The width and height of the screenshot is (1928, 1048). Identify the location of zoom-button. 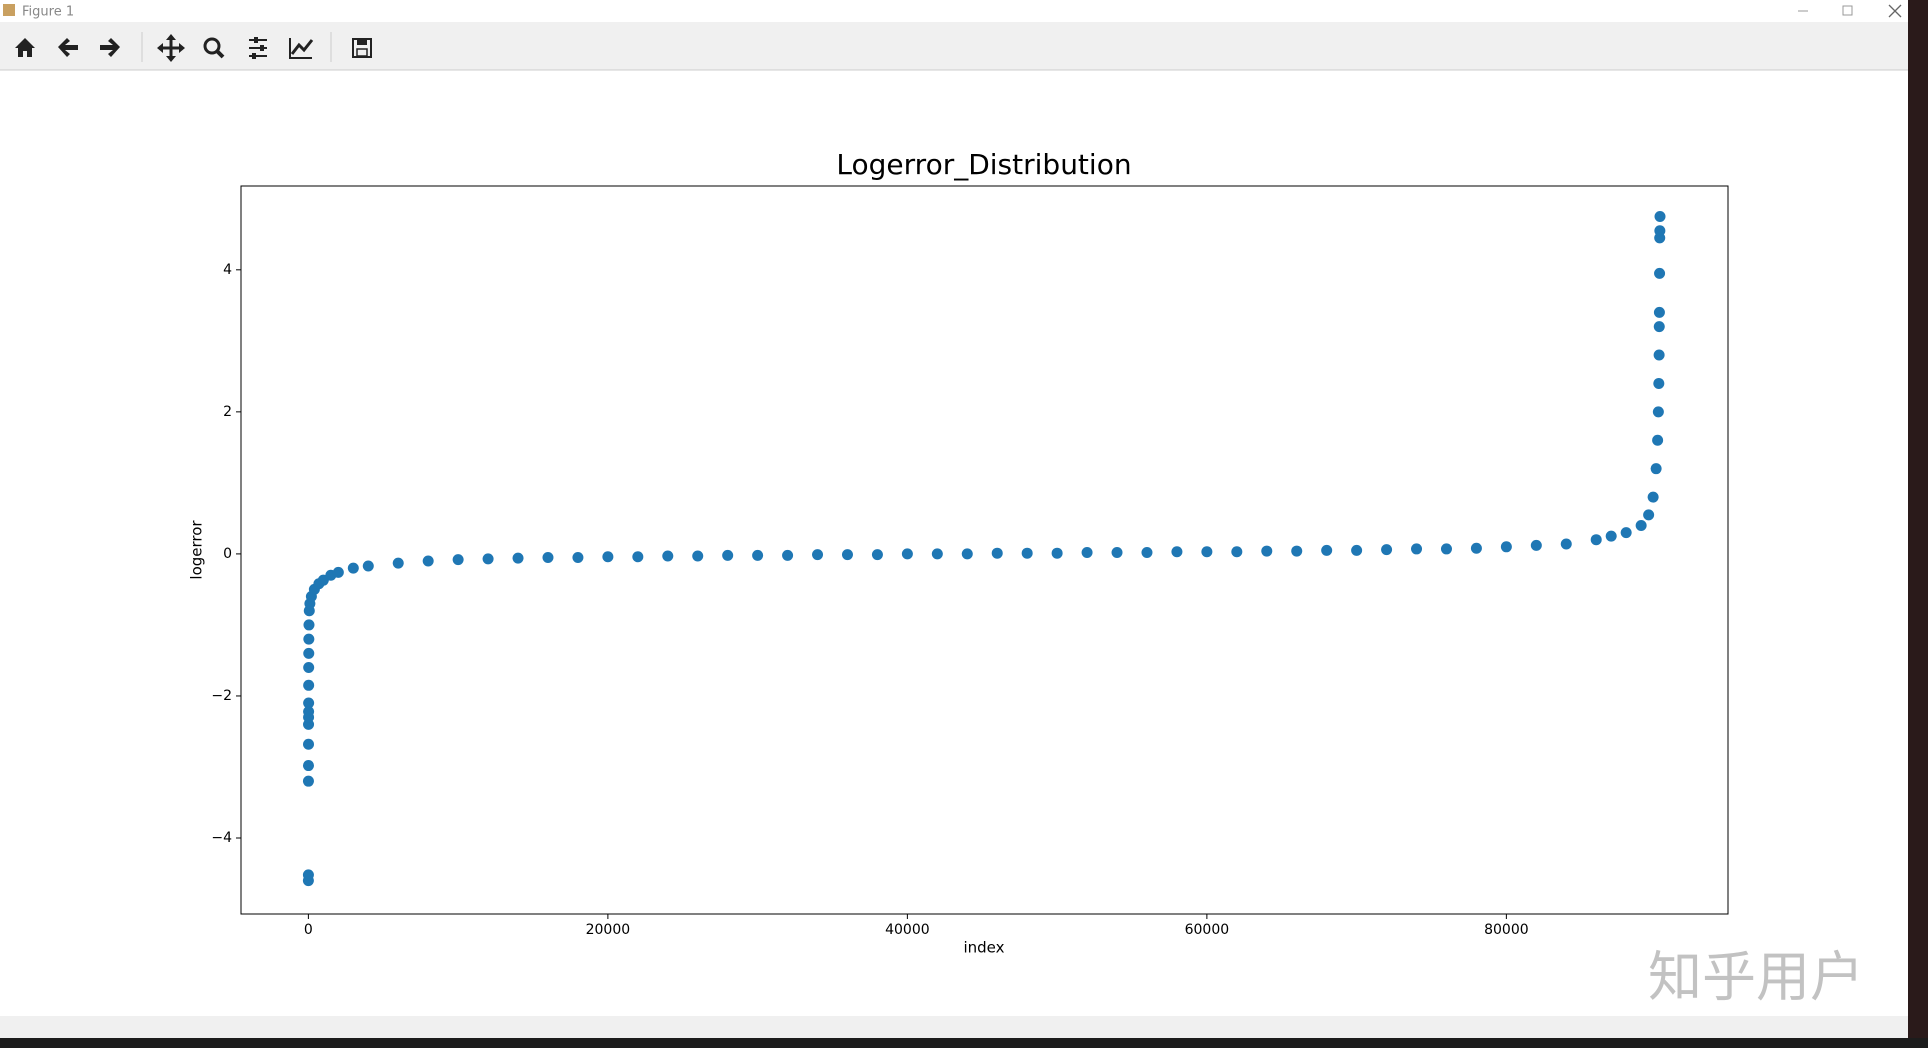
(214, 48).